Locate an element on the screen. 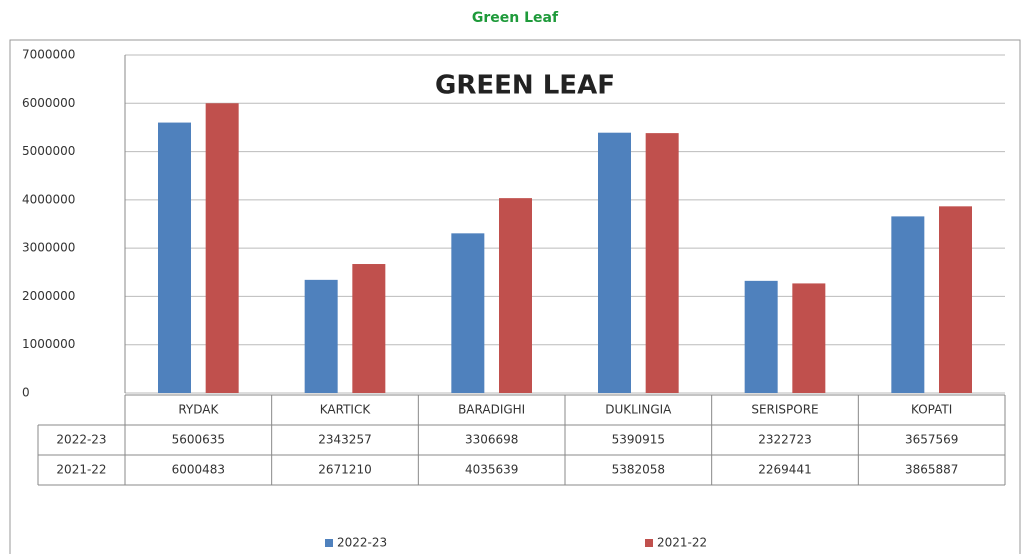 This screenshot has width=1030, height=558. table-cell: 5600635 is located at coordinates (198, 440).